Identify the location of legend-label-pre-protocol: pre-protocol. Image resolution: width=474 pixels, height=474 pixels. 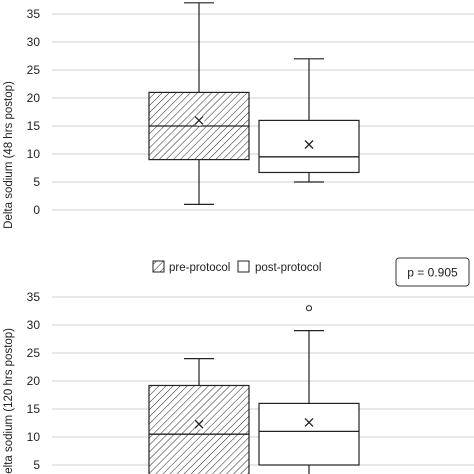
(199, 268).